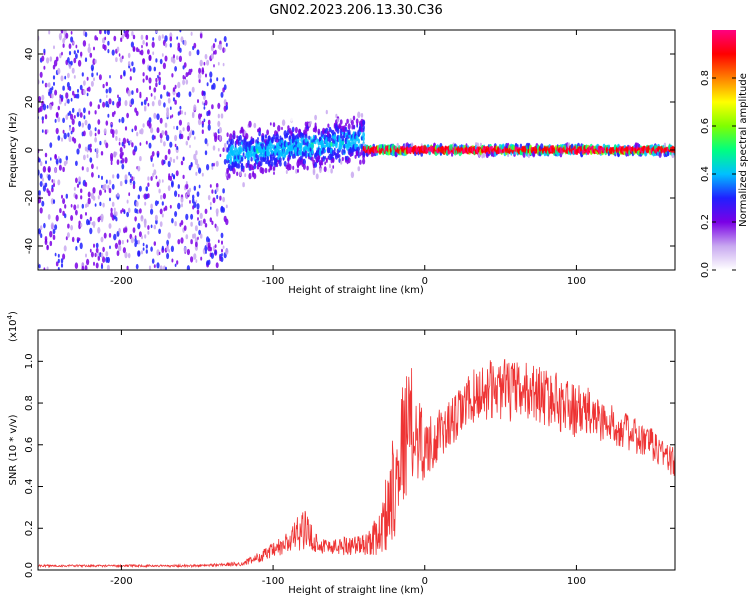 The height and width of the screenshot is (600, 750). What do you see at coordinates (29, 570) in the screenshot?
I see `snr-y-tick-label: 0.0` at bounding box center [29, 570].